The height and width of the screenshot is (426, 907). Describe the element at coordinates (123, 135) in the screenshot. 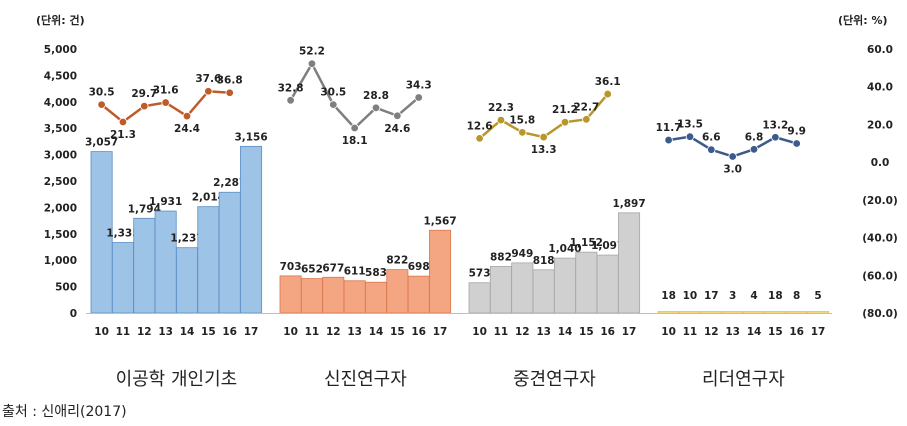

I see `line-value-label: 21.3` at that location.